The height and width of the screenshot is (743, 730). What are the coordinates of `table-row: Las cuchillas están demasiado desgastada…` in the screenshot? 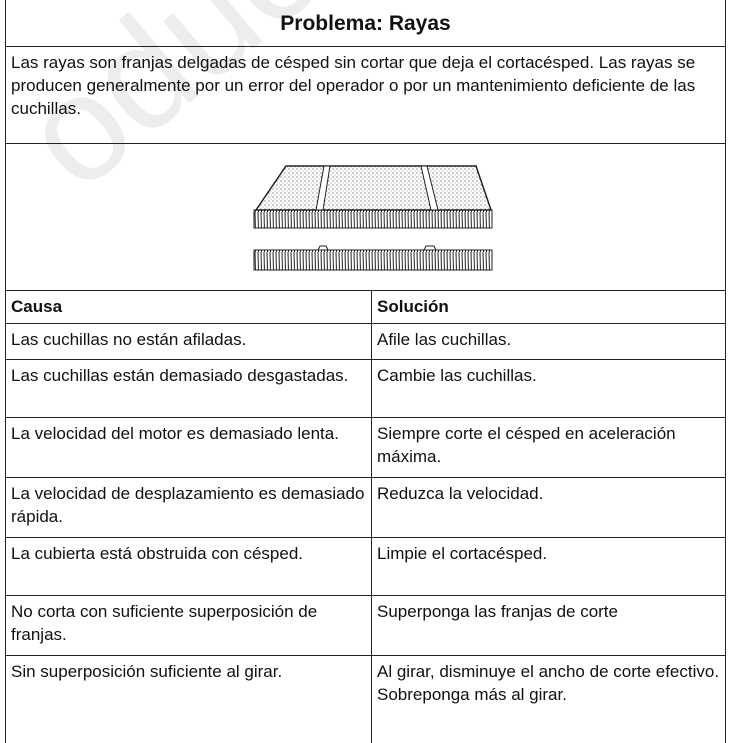 It's located at (366, 388).